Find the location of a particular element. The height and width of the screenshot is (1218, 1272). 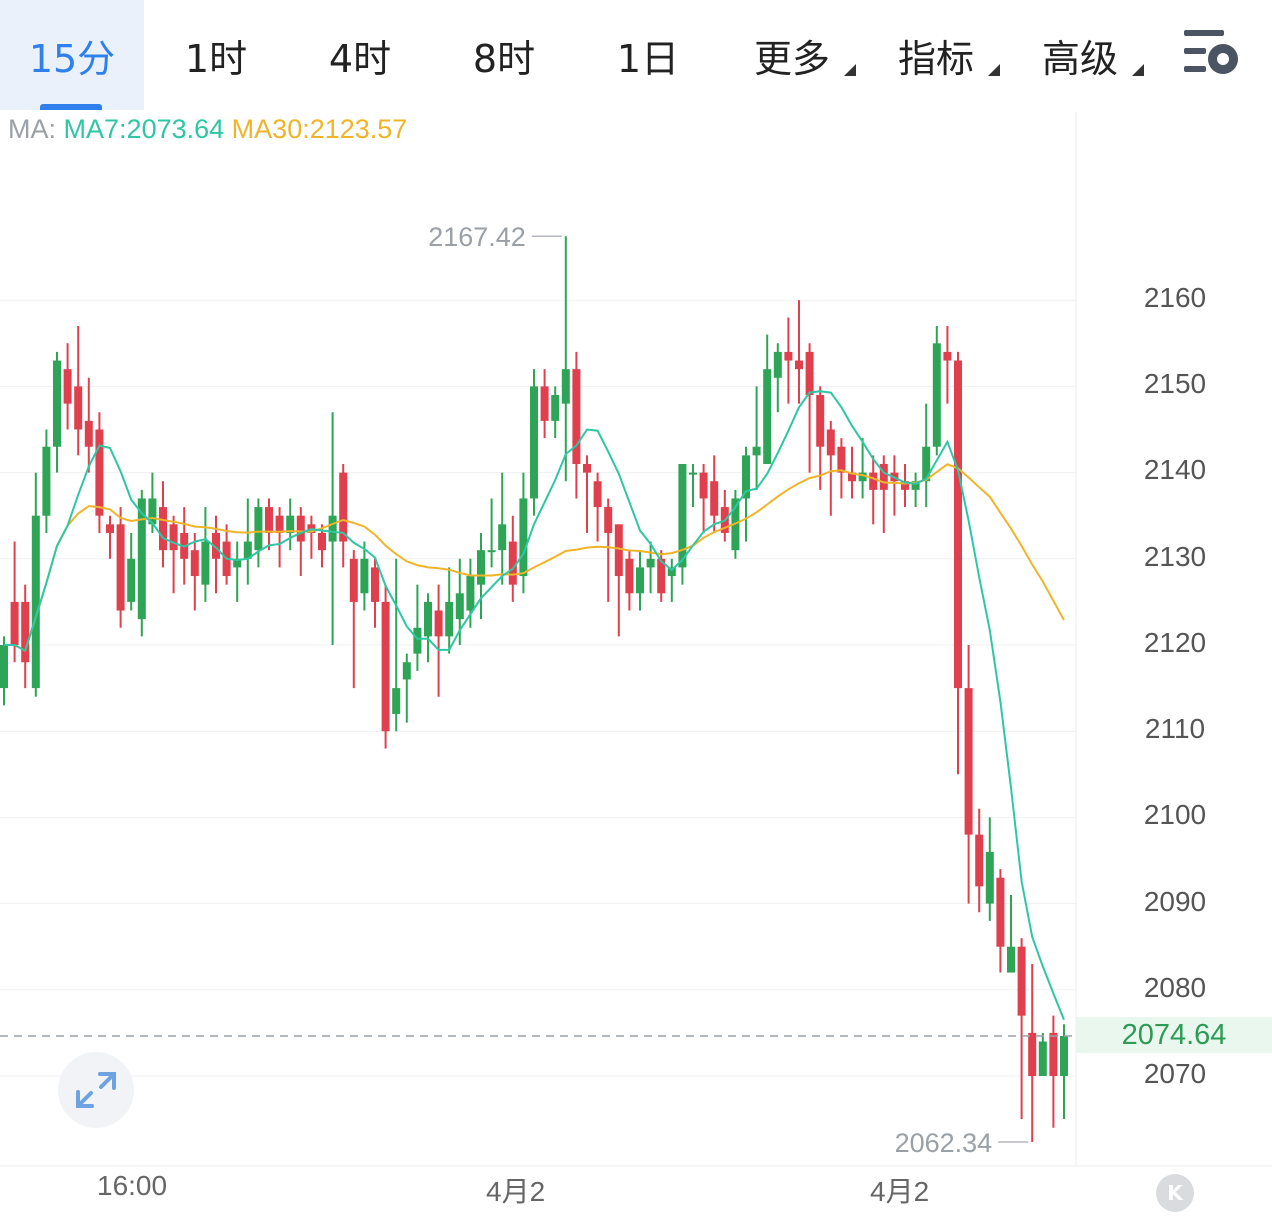

y-tick-label: 2090 is located at coordinates (1175, 901).